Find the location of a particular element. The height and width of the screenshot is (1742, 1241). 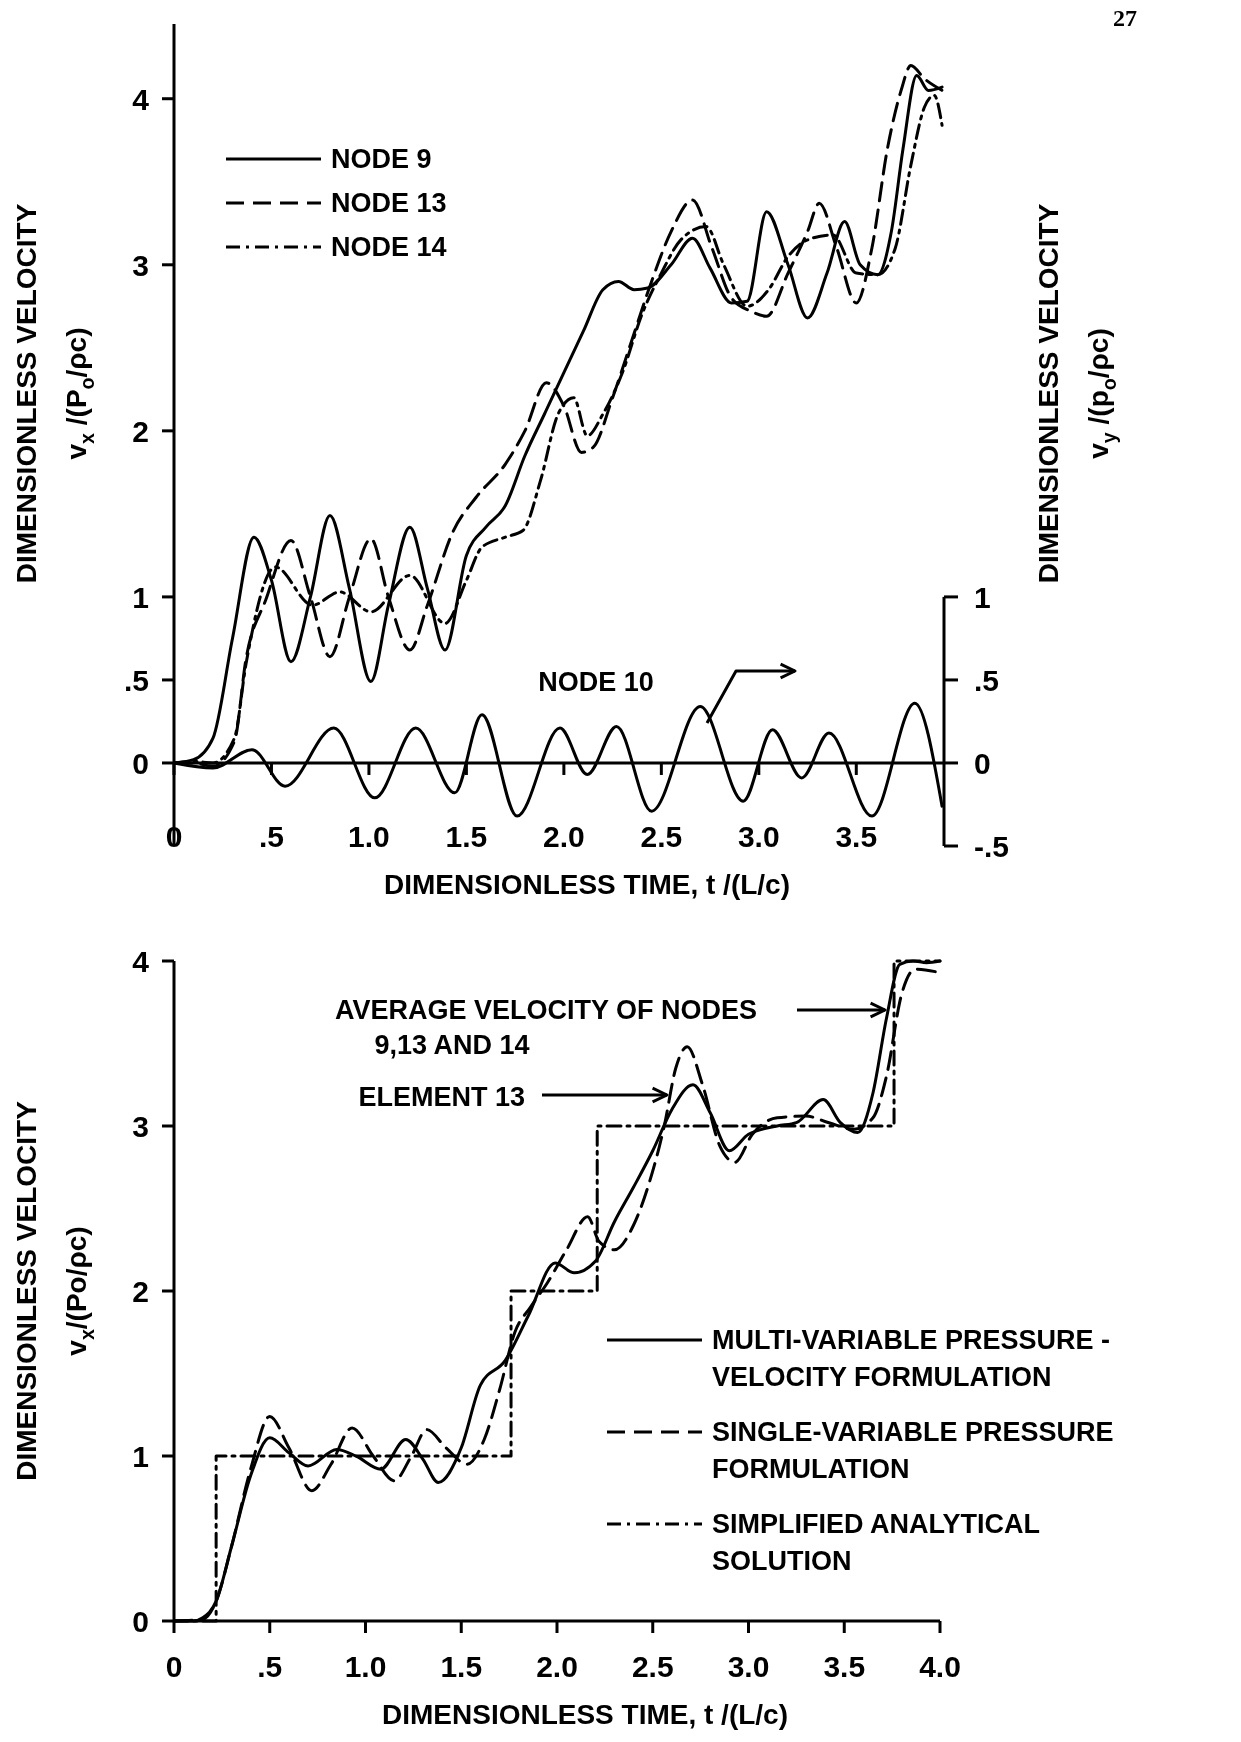

y2-tick-label: 1 is located at coordinates (982, 597).